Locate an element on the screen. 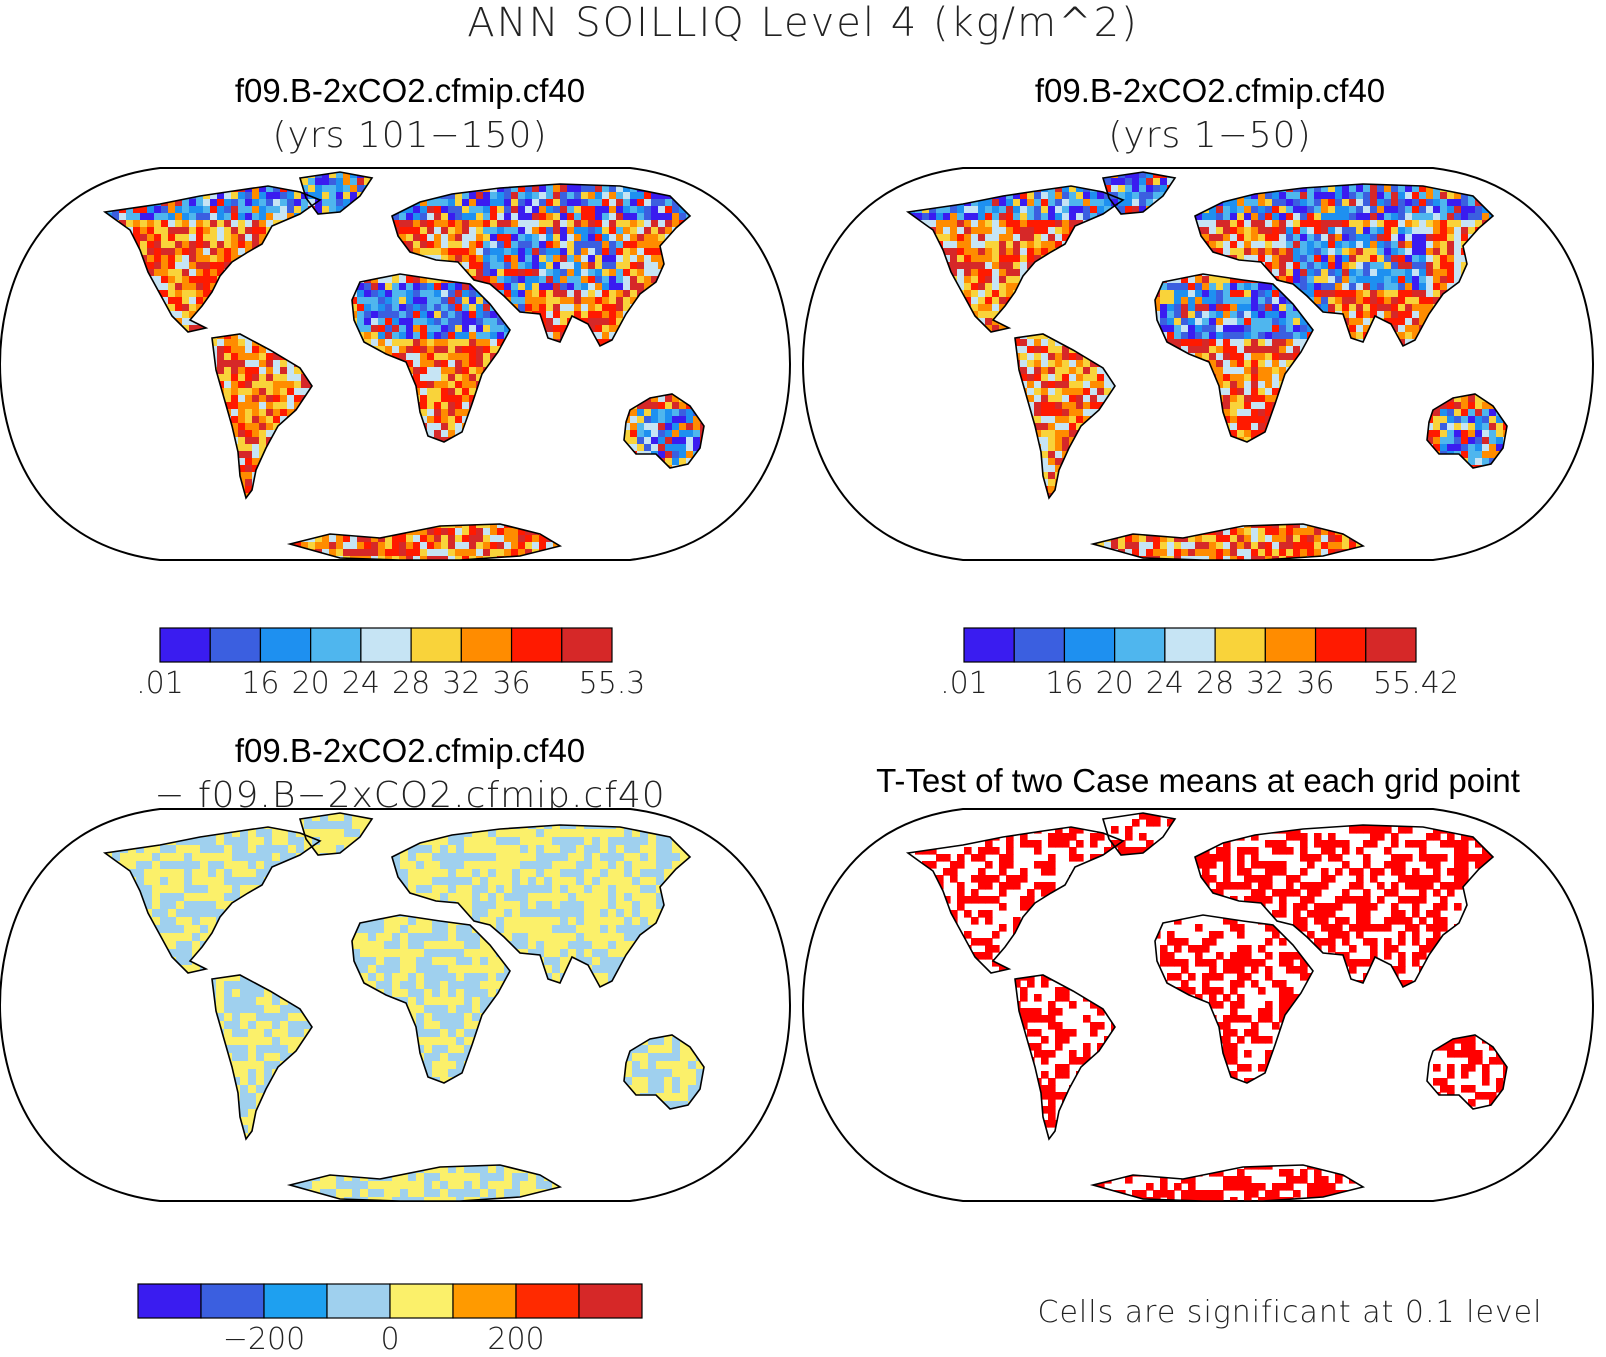 The height and width of the screenshot is (1357, 1606). colorbar-difference is located at coordinates (398, 1302).